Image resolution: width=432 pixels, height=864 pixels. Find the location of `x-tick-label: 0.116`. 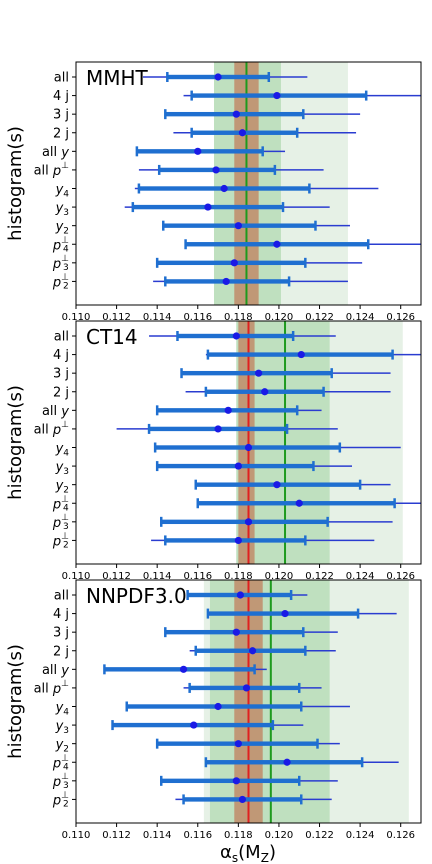

x-tick-label: 0.116 is located at coordinates (197, 576).